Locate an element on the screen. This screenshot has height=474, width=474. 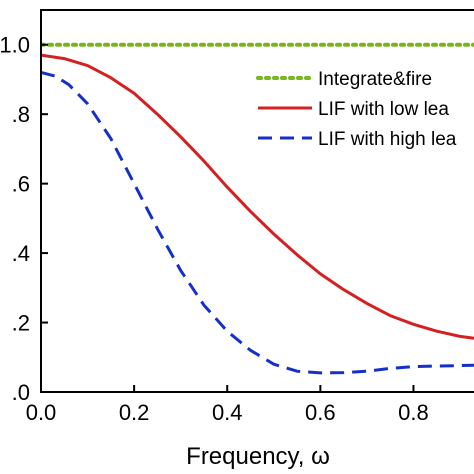
y-tick-label: .2 is located at coordinates (21, 323).